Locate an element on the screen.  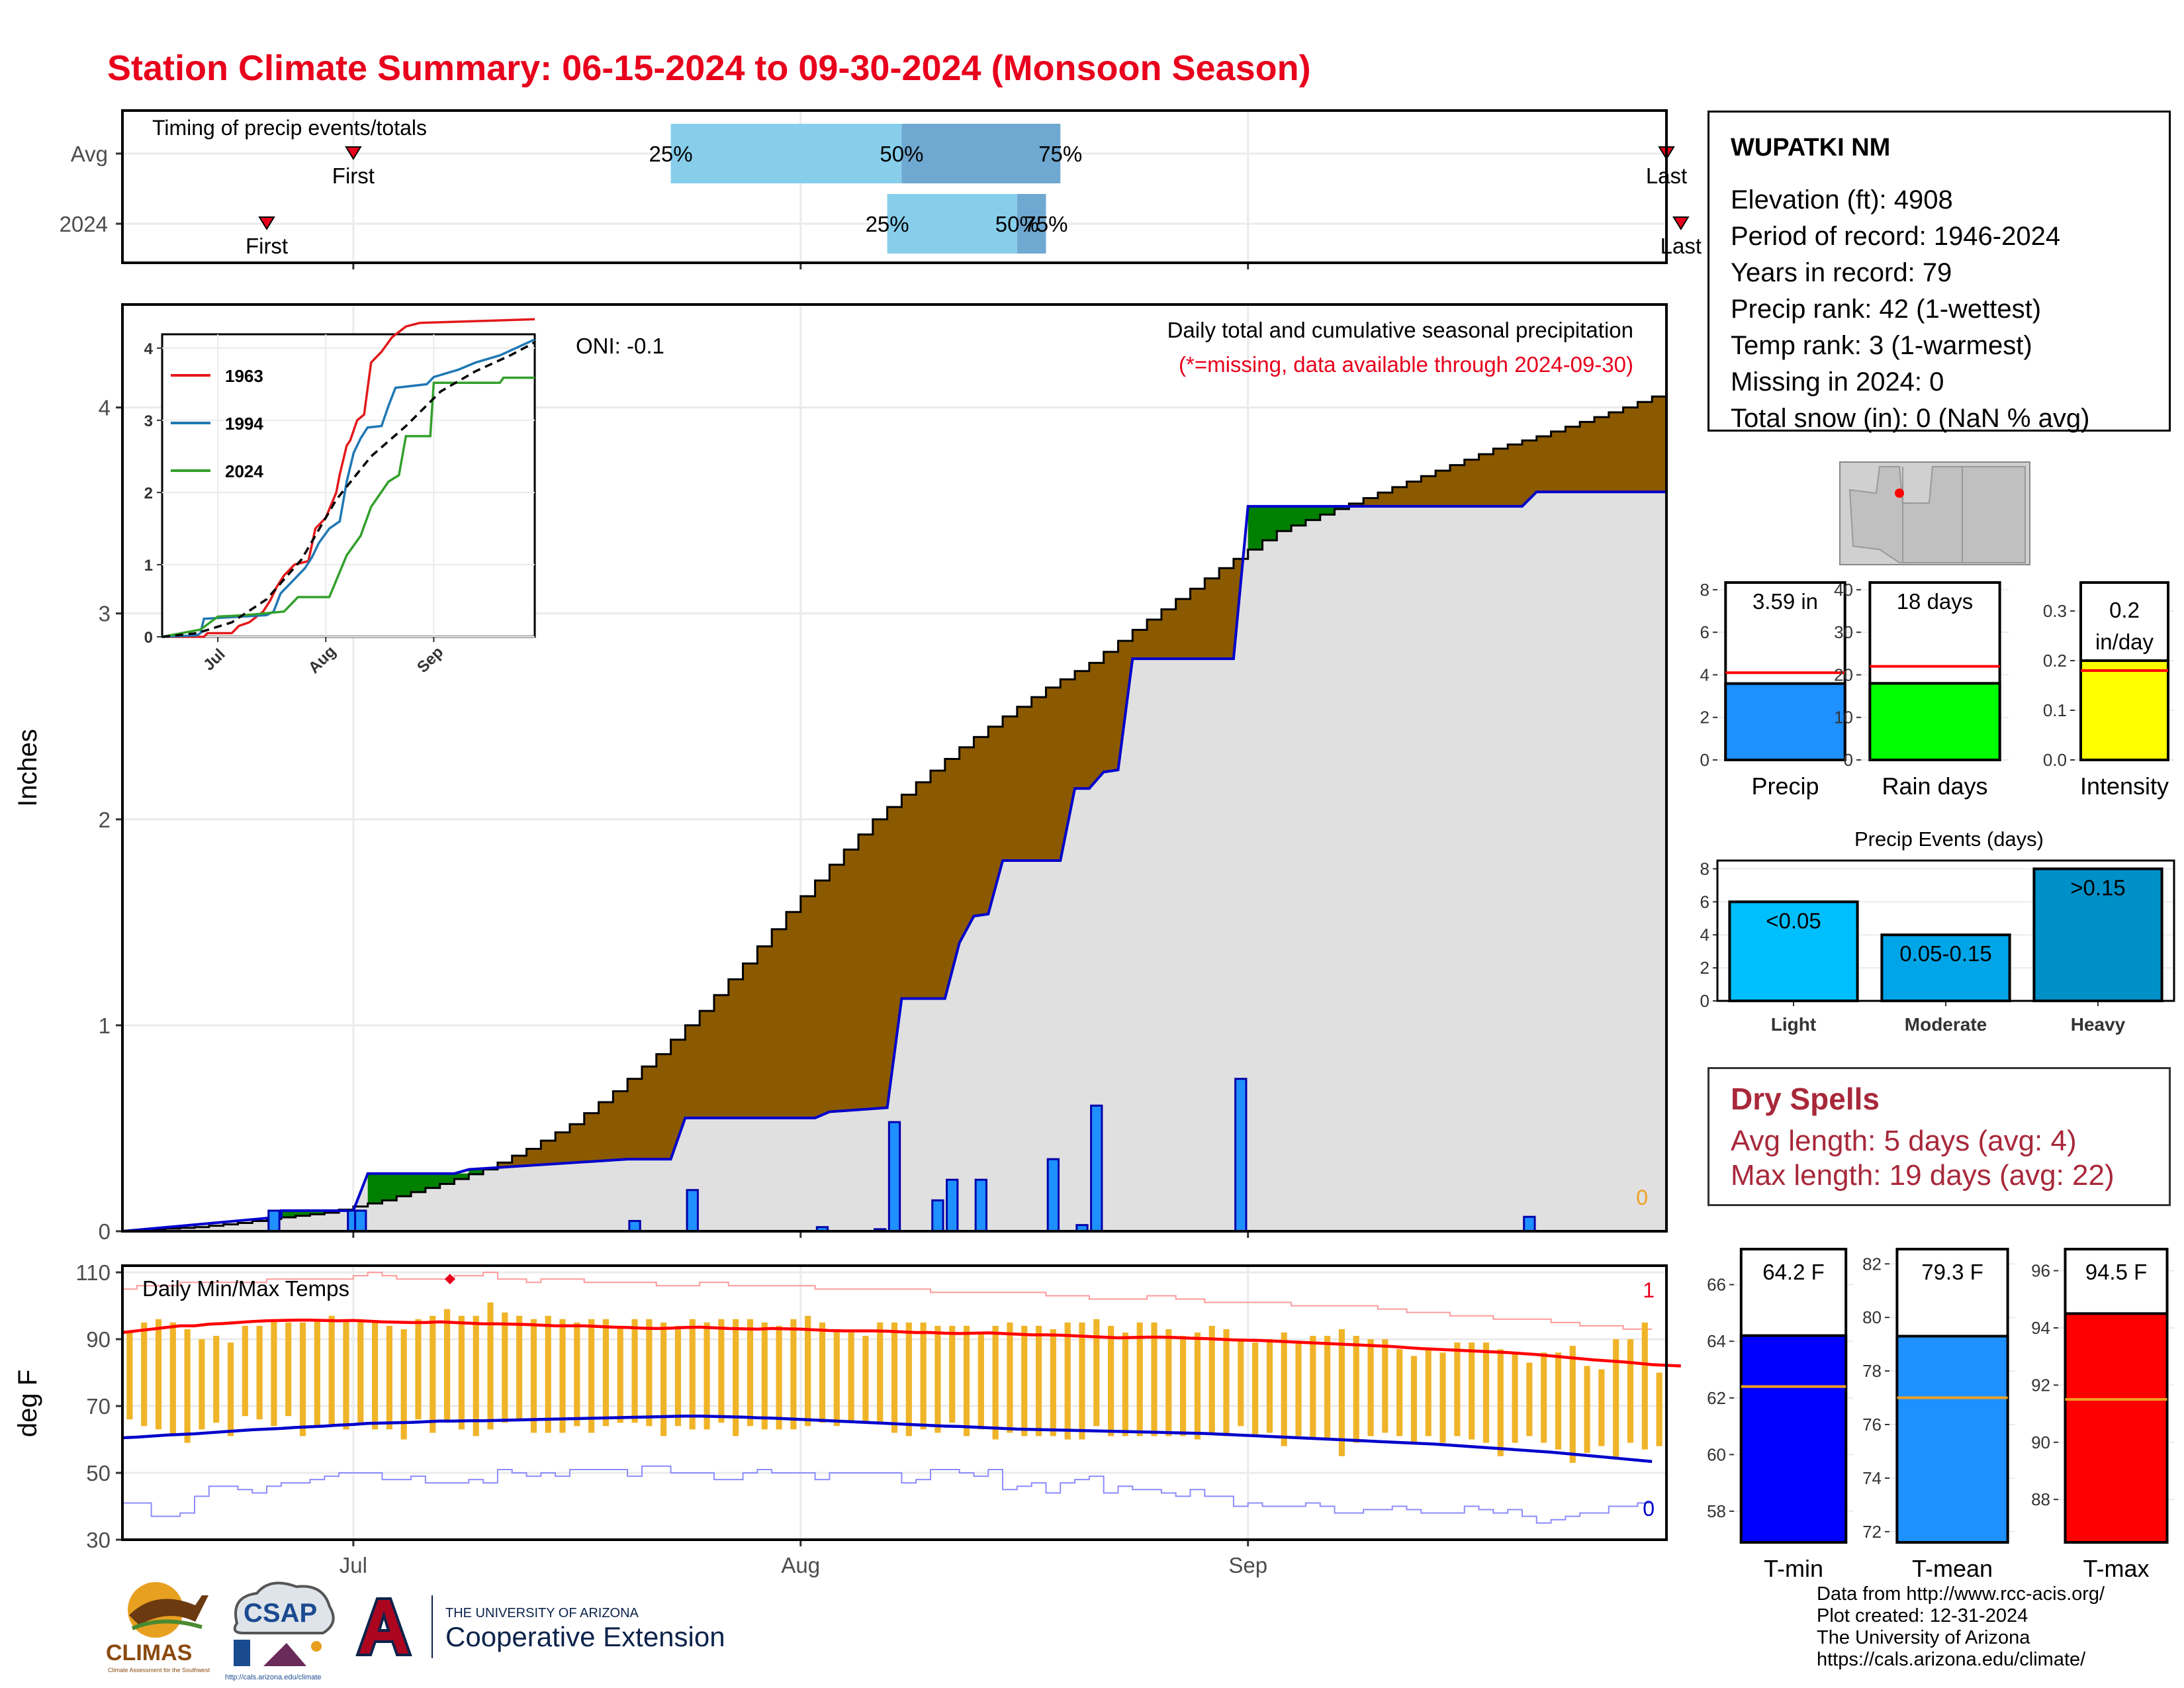
events-x-tick-label: Moderate is located at coordinates (1946, 1024).